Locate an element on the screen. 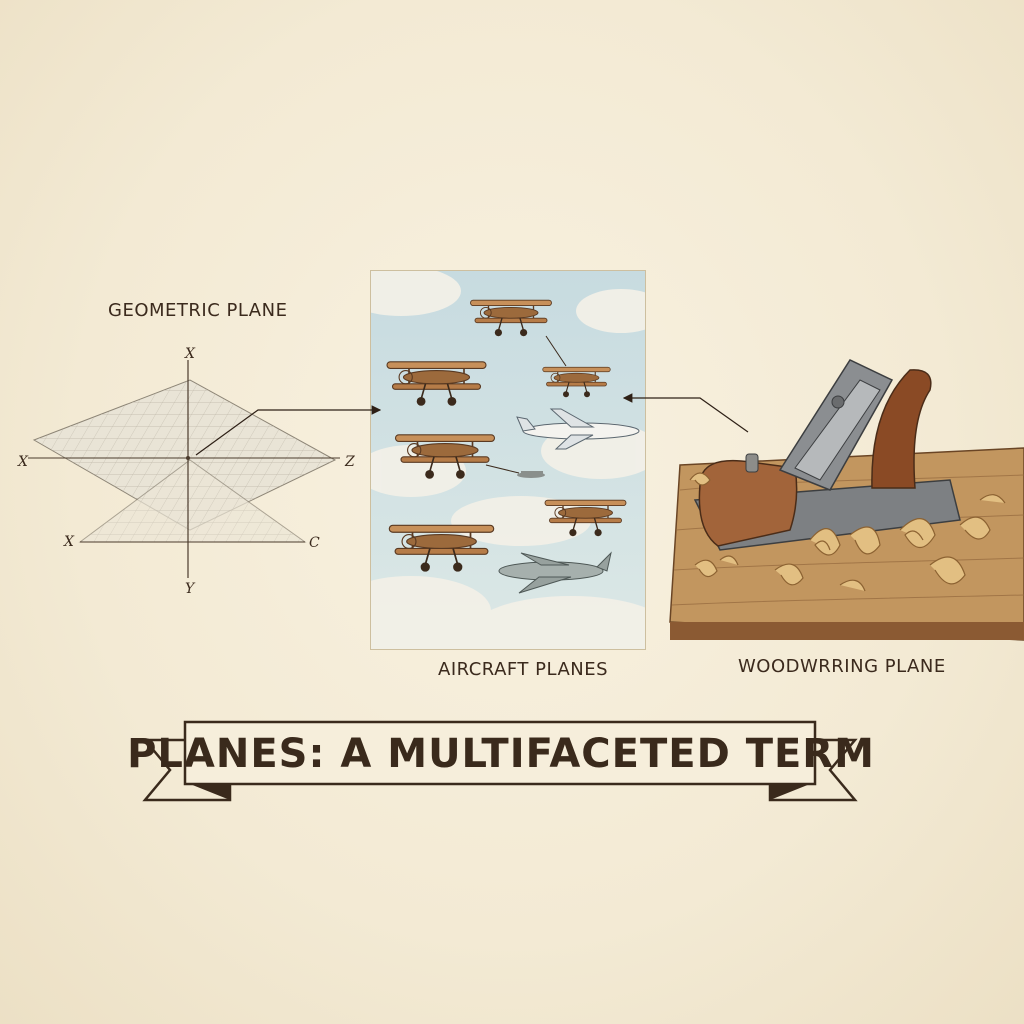  title-banner is located at coordinates (500, 761).